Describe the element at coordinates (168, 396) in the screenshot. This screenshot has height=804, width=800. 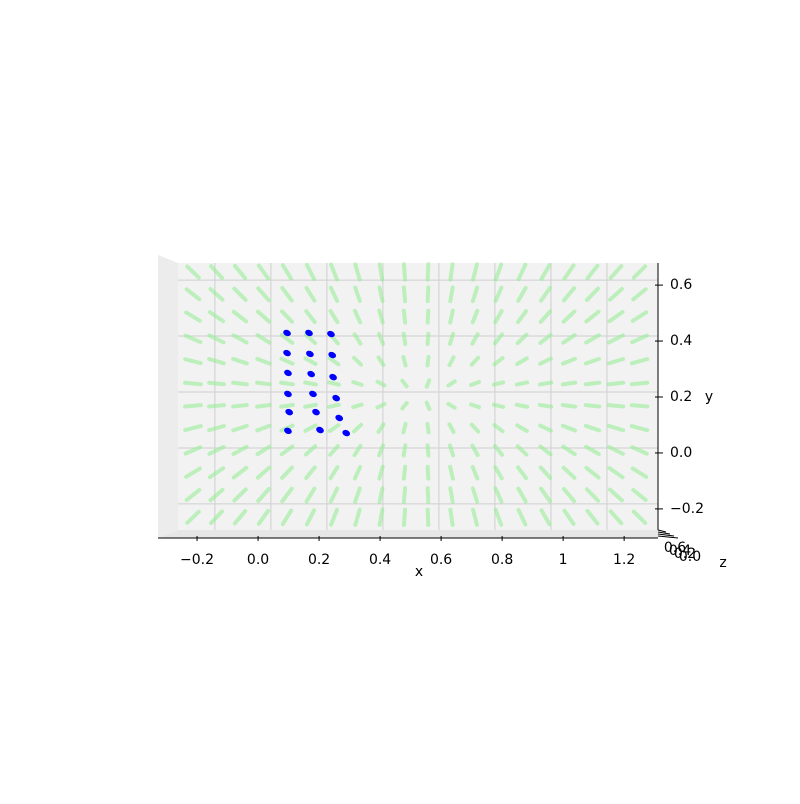
I see `side-pane` at that location.